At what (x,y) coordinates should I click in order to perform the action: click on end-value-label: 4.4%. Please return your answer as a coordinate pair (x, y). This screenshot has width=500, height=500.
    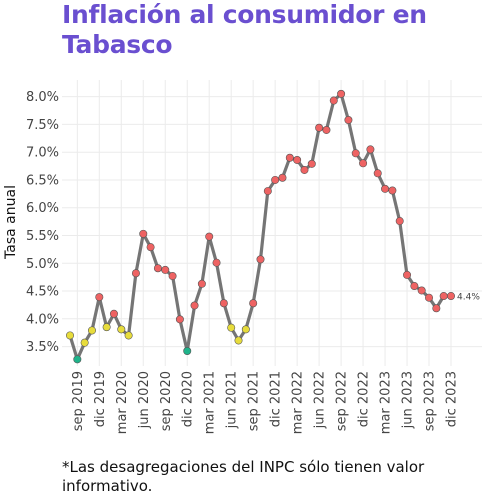
    Looking at the image, I should click on (468, 298).